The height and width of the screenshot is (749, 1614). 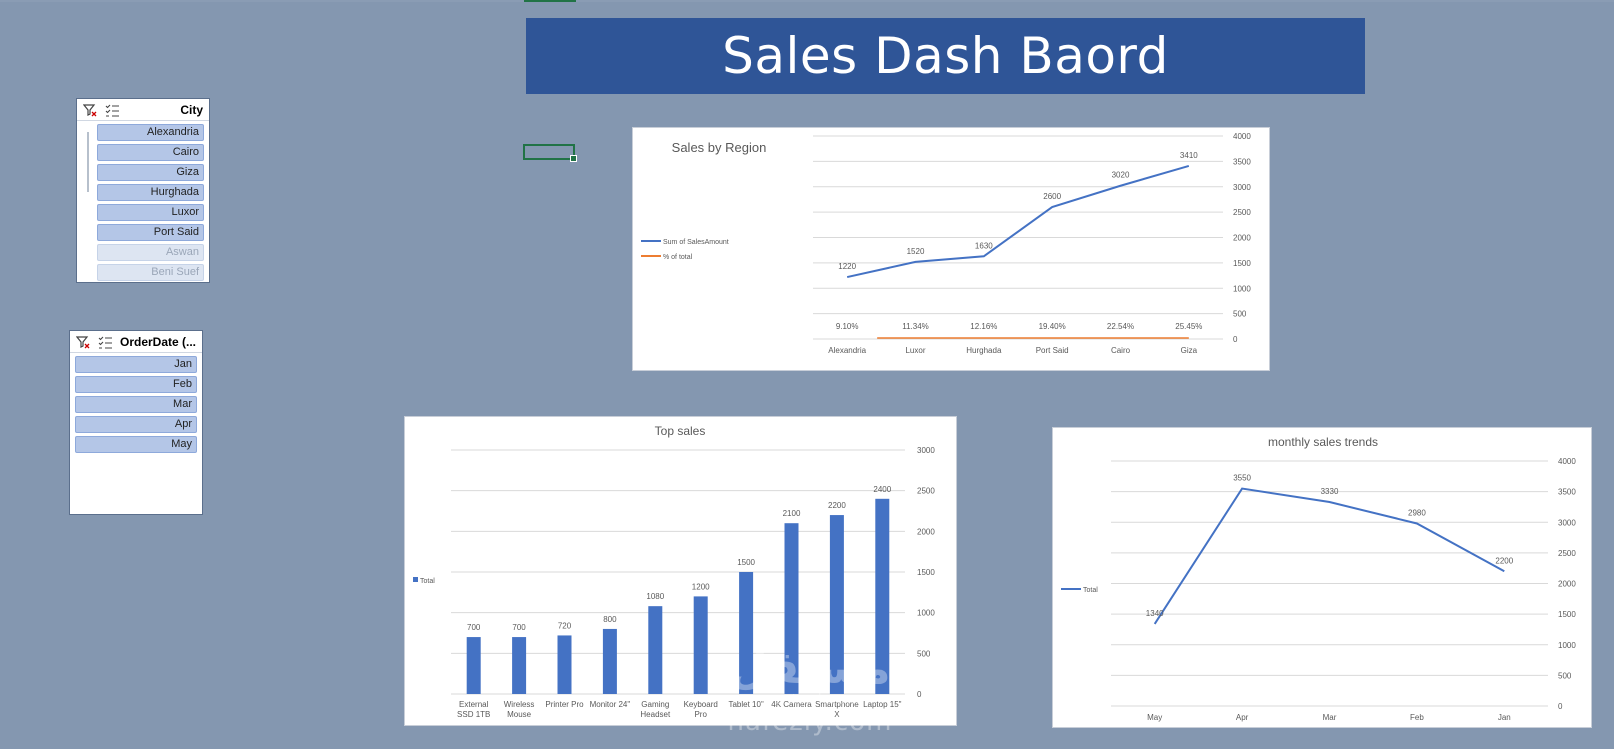 What do you see at coordinates (150, 192) in the screenshot?
I see `city-slicer-item: Hurghada` at bounding box center [150, 192].